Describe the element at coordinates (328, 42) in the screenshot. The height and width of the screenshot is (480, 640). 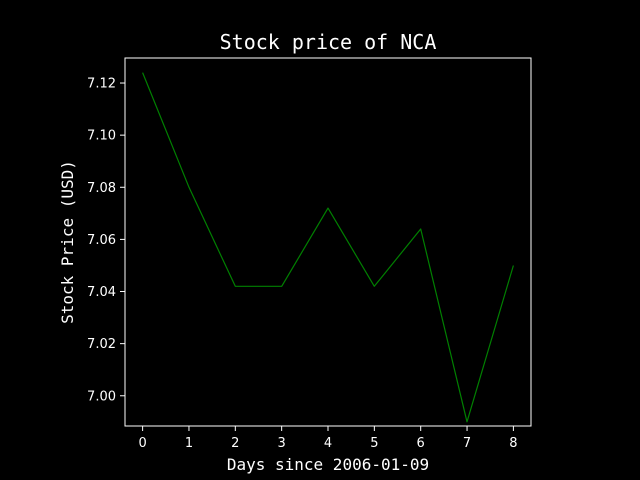
I see `chart-title: Stock price of NCA` at that location.